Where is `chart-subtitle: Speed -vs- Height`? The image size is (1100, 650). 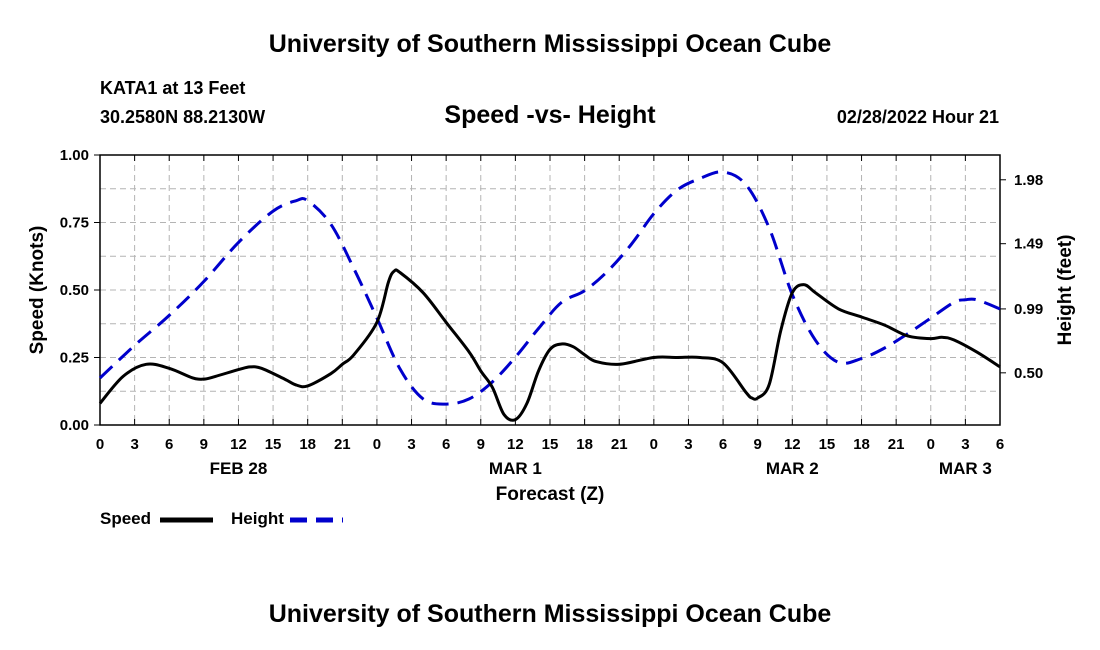 chart-subtitle: Speed -vs- Height is located at coordinates (550, 115).